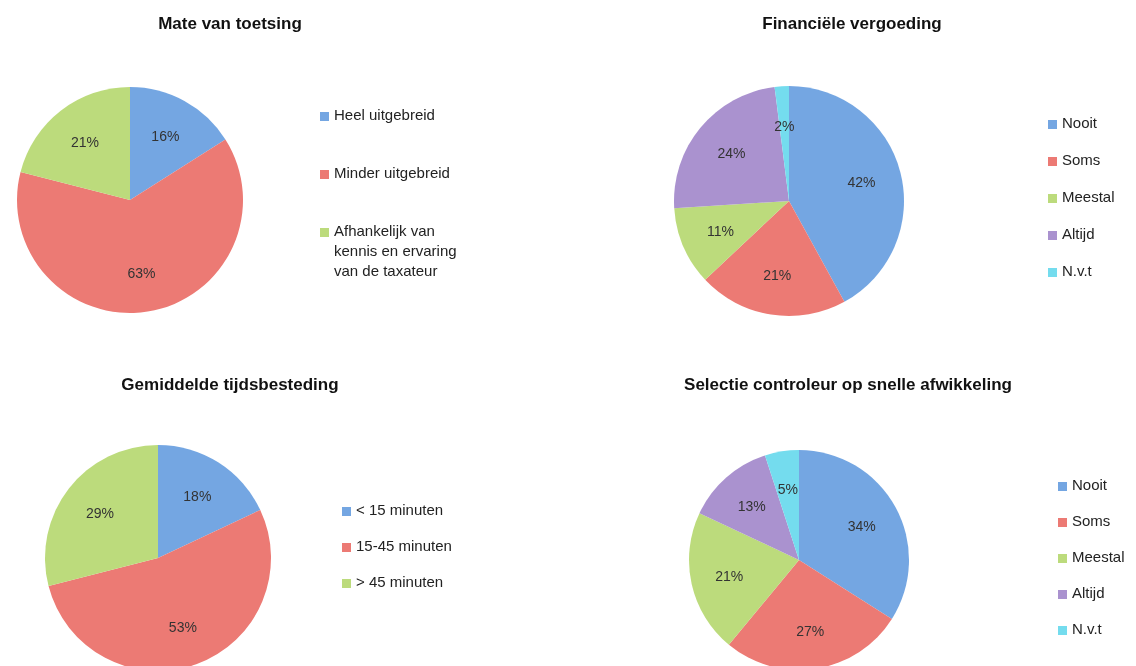 This screenshot has height=666, width=1136. I want to click on legend-label: Heel uitgebreid, so click(384, 115).